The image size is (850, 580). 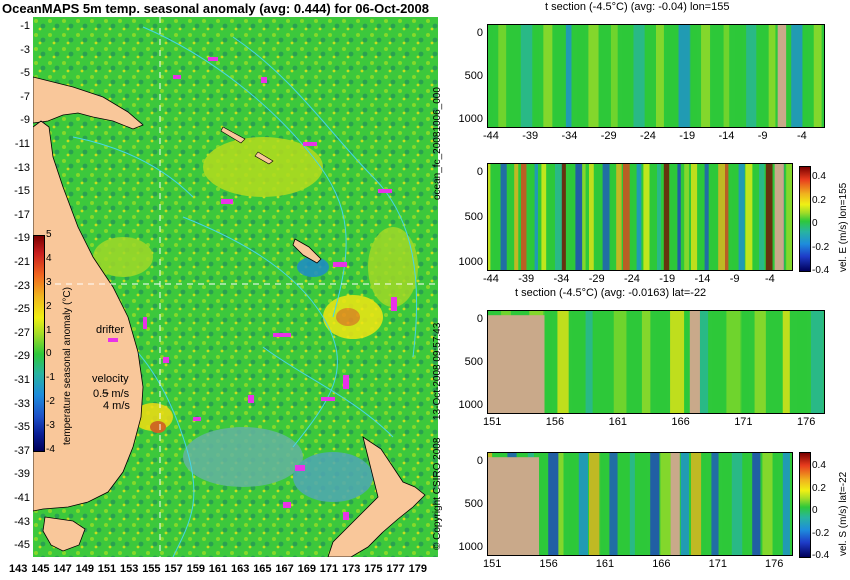 I want to click on lon-tick-label: 145, so click(x=40, y=569).